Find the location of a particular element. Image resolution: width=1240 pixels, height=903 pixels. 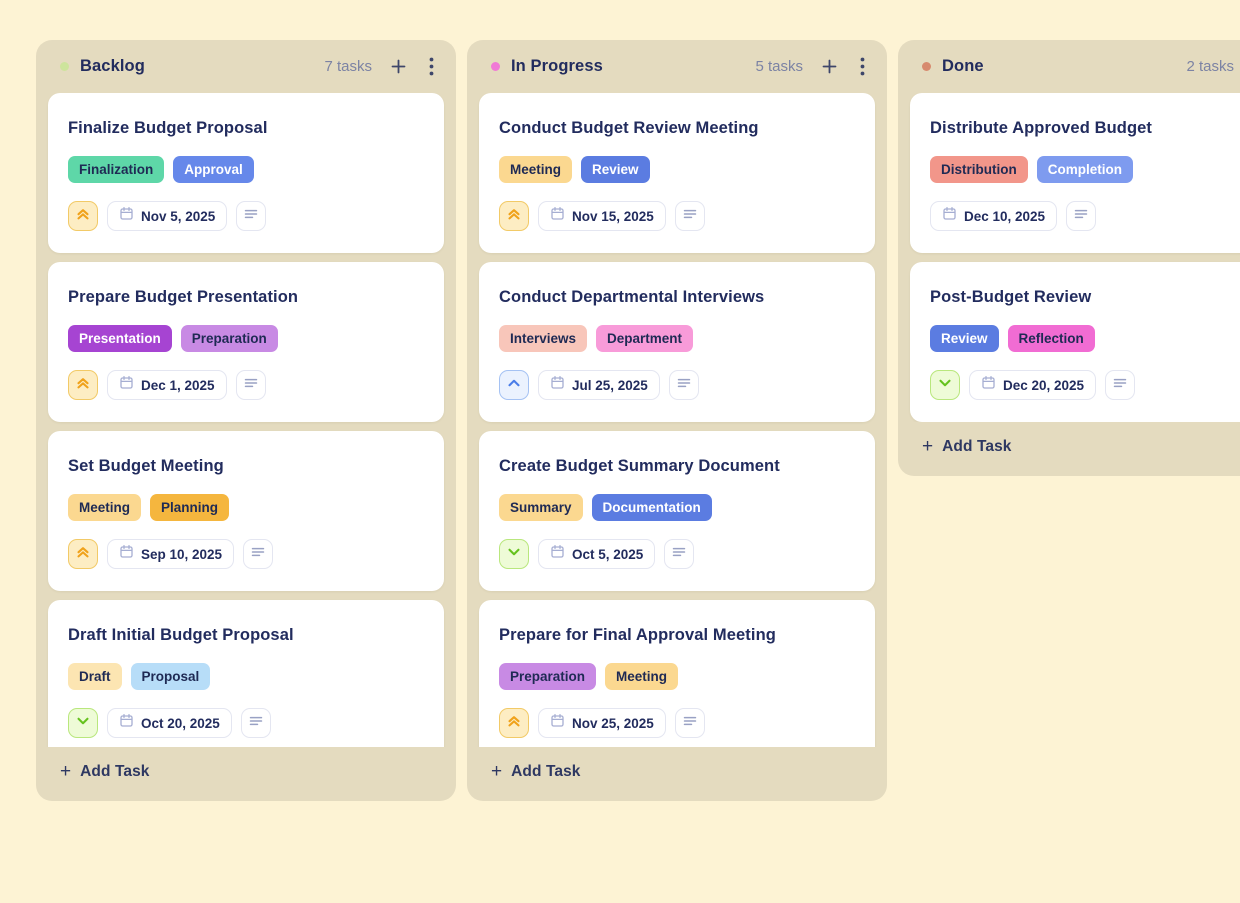

due-date-chip: Sep 10, 2025 is located at coordinates (171, 554).